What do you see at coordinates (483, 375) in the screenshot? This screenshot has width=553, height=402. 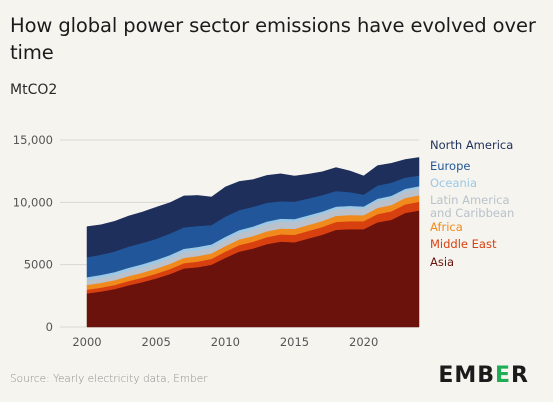 I see `ember-logo: EMBER` at bounding box center [483, 375].